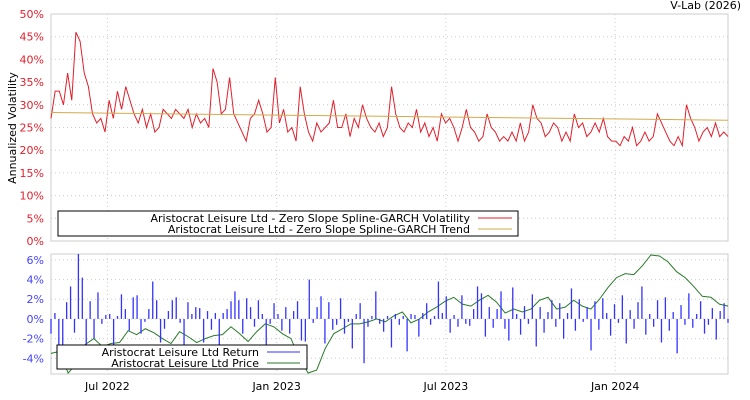  Describe the element at coordinates (12, 128) in the screenshot. I see `y-axis-label: Annualized Volatility` at that location.